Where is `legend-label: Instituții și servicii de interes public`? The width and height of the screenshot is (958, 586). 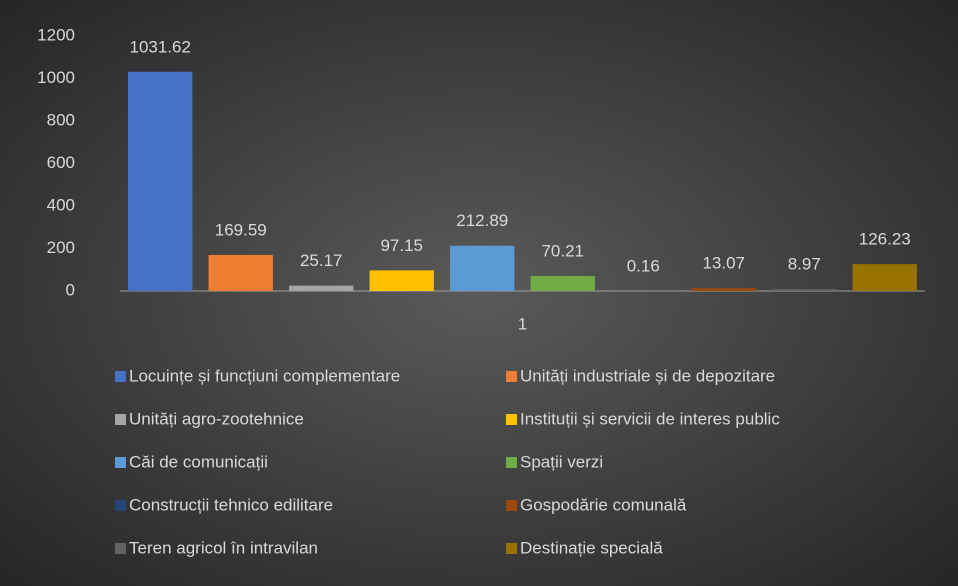 legend-label: Instituții și servicii de interes public is located at coordinates (650, 418).